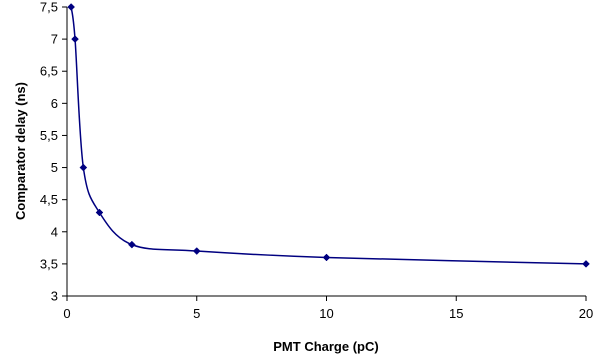 Image resolution: width=613 pixels, height=358 pixels. What do you see at coordinates (326, 313) in the screenshot?
I see `x-tick-label: 10` at bounding box center [326, 313].